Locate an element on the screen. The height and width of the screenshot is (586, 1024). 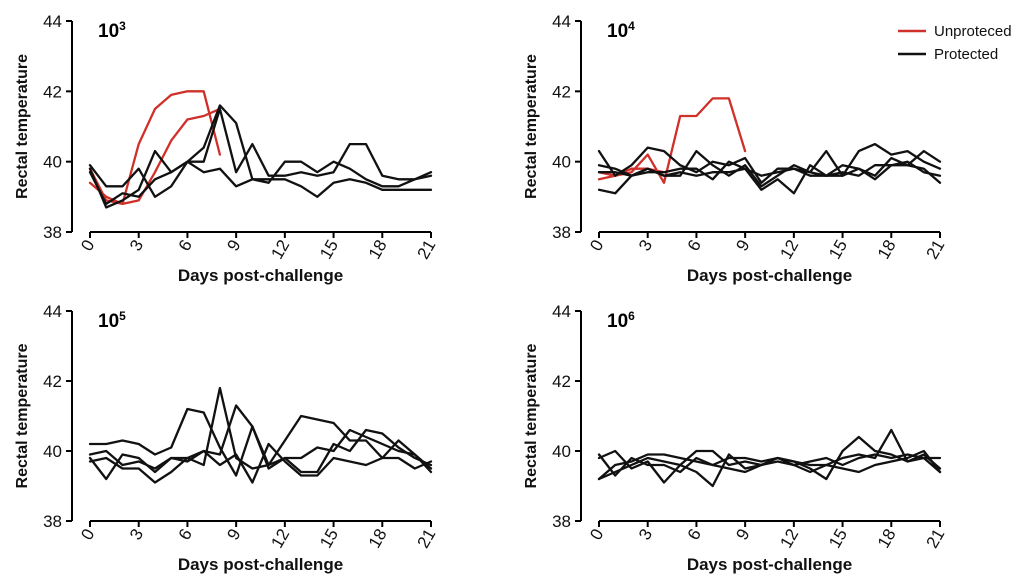
legend-label-protected: Protected is located at coordinates (966, 54).